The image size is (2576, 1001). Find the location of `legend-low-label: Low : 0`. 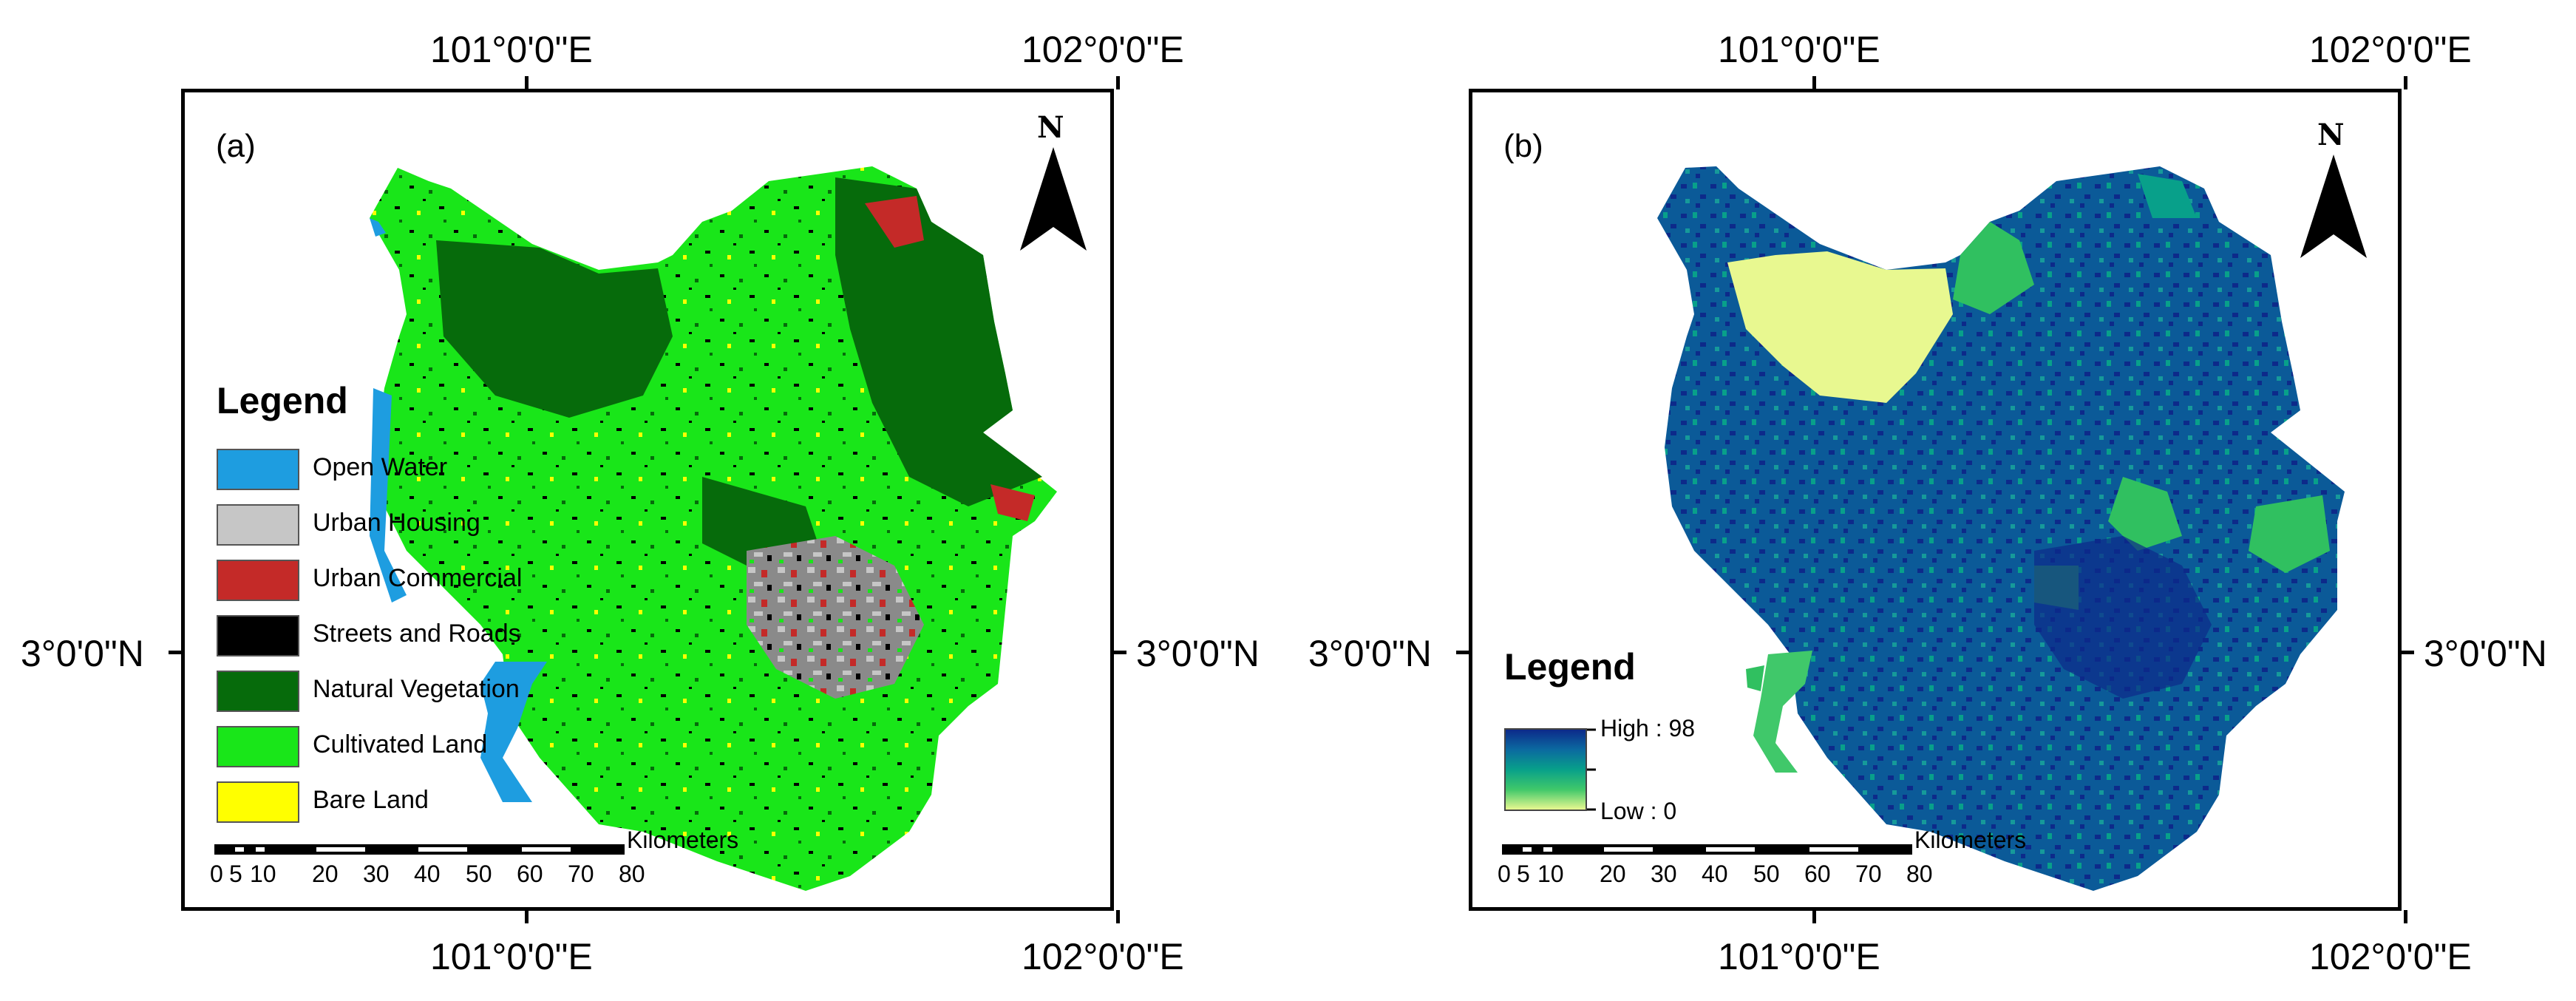

legend-low-label: Low : 0 is located at coordinates (1638, 811).